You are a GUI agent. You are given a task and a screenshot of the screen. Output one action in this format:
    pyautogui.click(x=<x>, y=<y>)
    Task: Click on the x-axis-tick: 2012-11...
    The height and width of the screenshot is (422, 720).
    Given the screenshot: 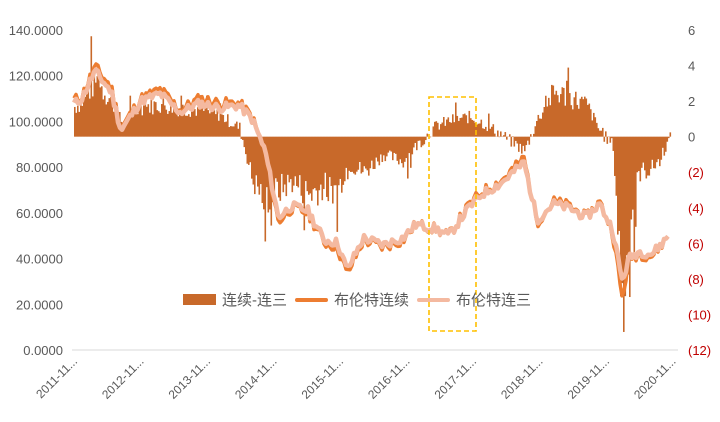 What is the action you would take?
    pyautogui.click(x=122, y=377)
    